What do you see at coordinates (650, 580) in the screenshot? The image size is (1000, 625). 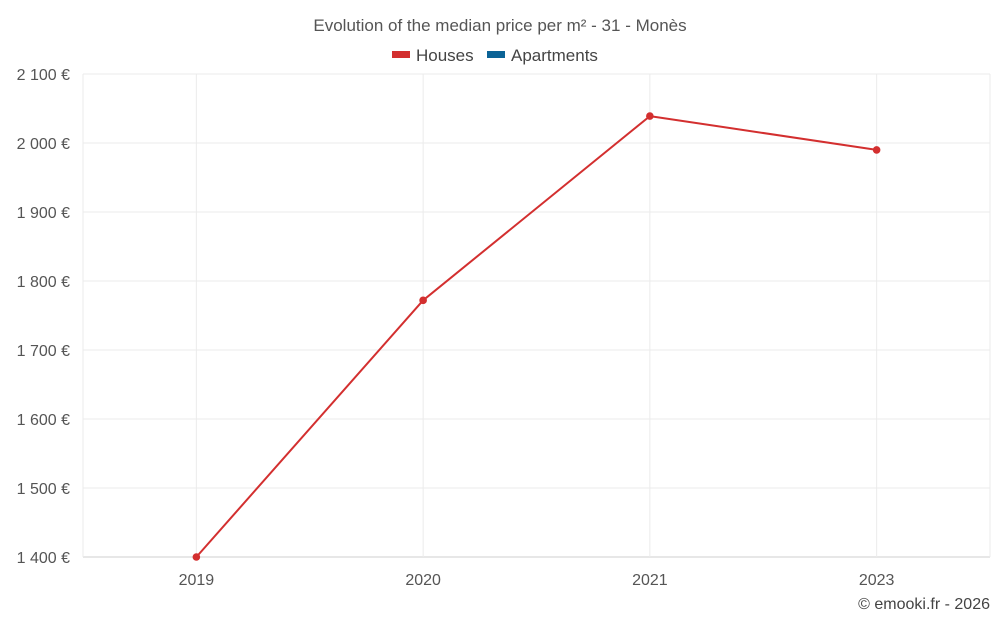 I see `x-tick-label: 2021` at bounding box center [650, 580].